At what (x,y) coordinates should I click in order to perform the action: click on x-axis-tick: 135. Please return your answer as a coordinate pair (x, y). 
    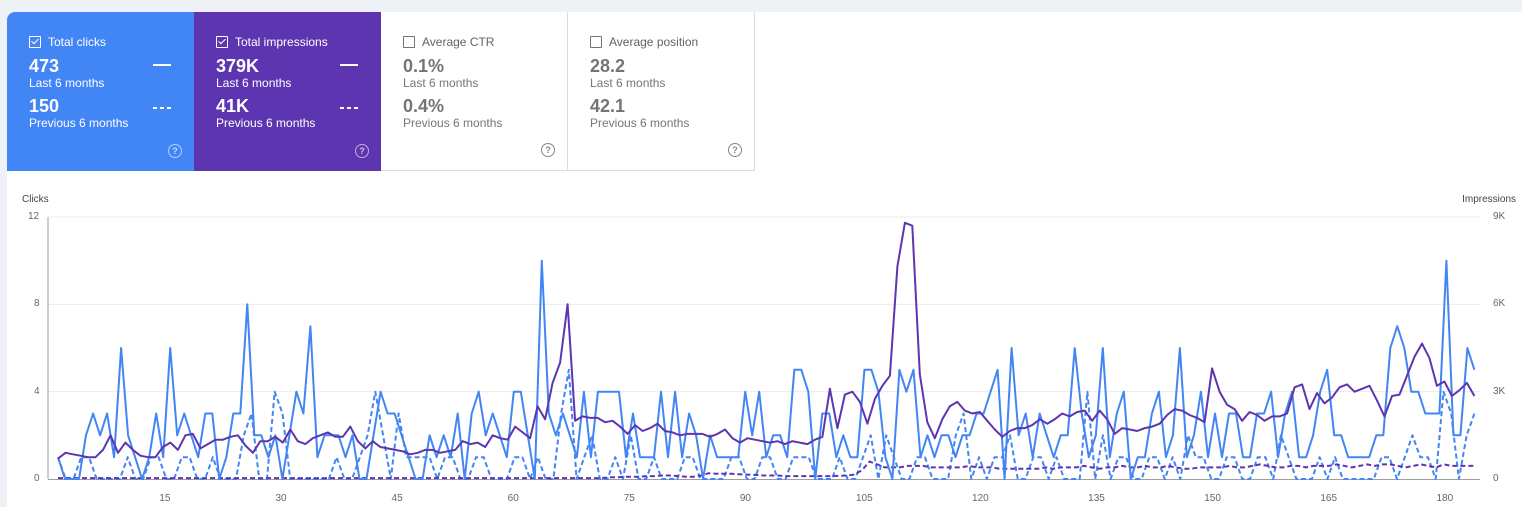
    Looking at the image, I should click on (1096, 498).